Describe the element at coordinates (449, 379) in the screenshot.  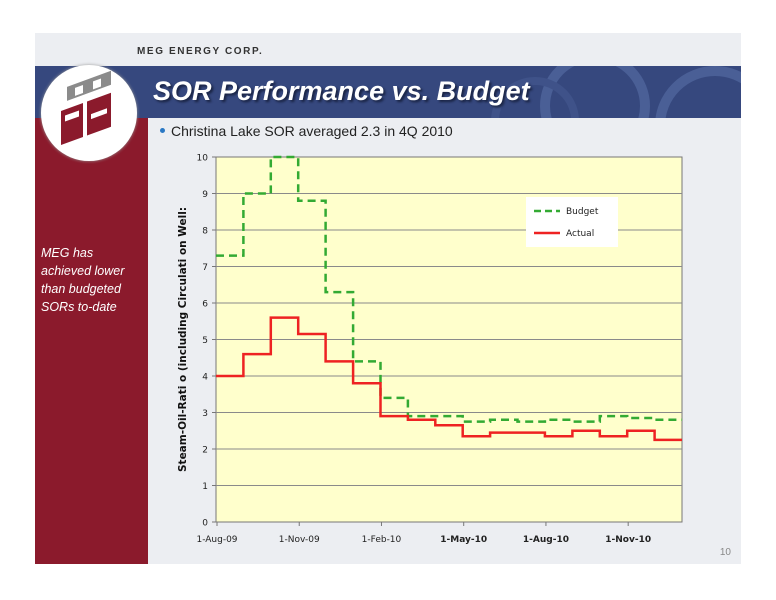
I see `series-line-actual` at that location.